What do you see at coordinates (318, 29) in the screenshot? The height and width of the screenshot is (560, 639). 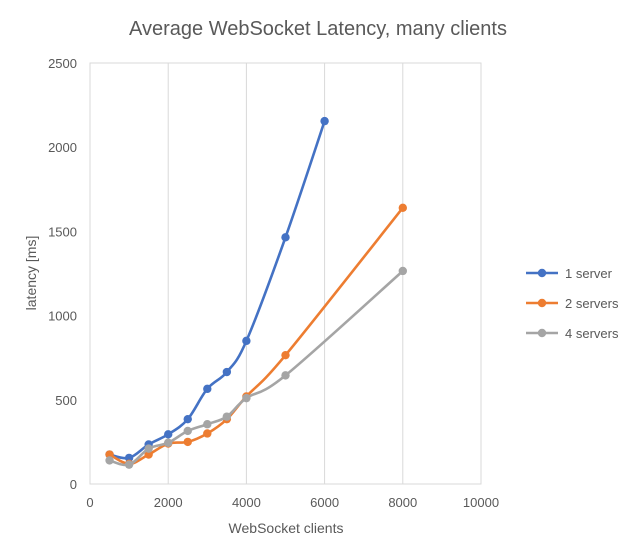 I see `chart-title: Average WebSocket Latency, many clients` at bounding box center [318, 29].